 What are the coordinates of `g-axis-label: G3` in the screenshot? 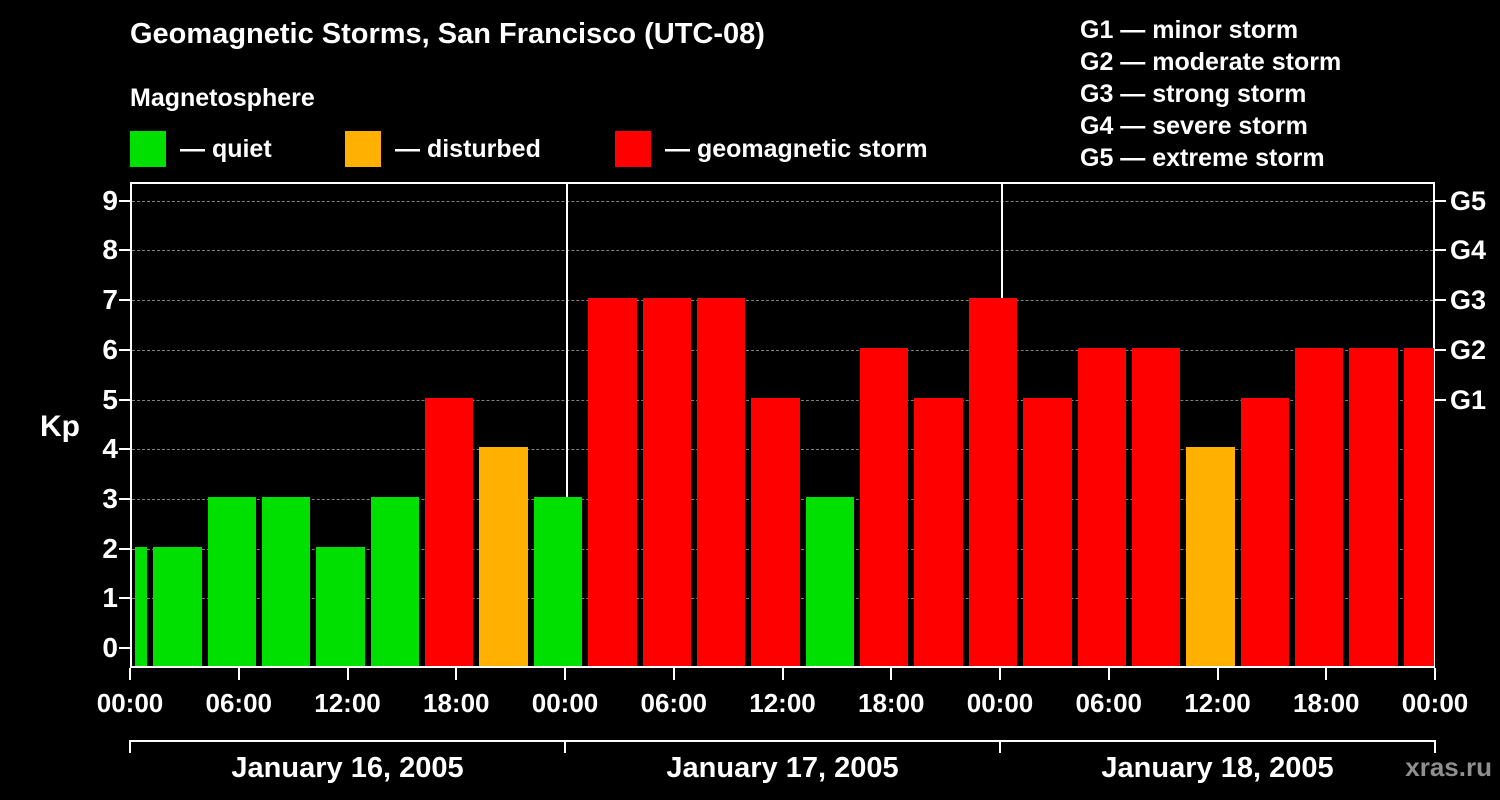 It's located at (1468, 300).